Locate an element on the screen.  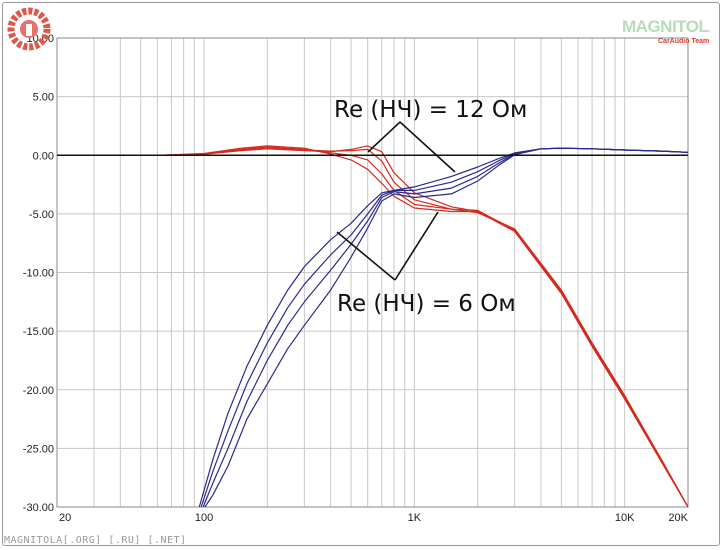
x-tick-label: 1K is located at coordinates (415, 518).